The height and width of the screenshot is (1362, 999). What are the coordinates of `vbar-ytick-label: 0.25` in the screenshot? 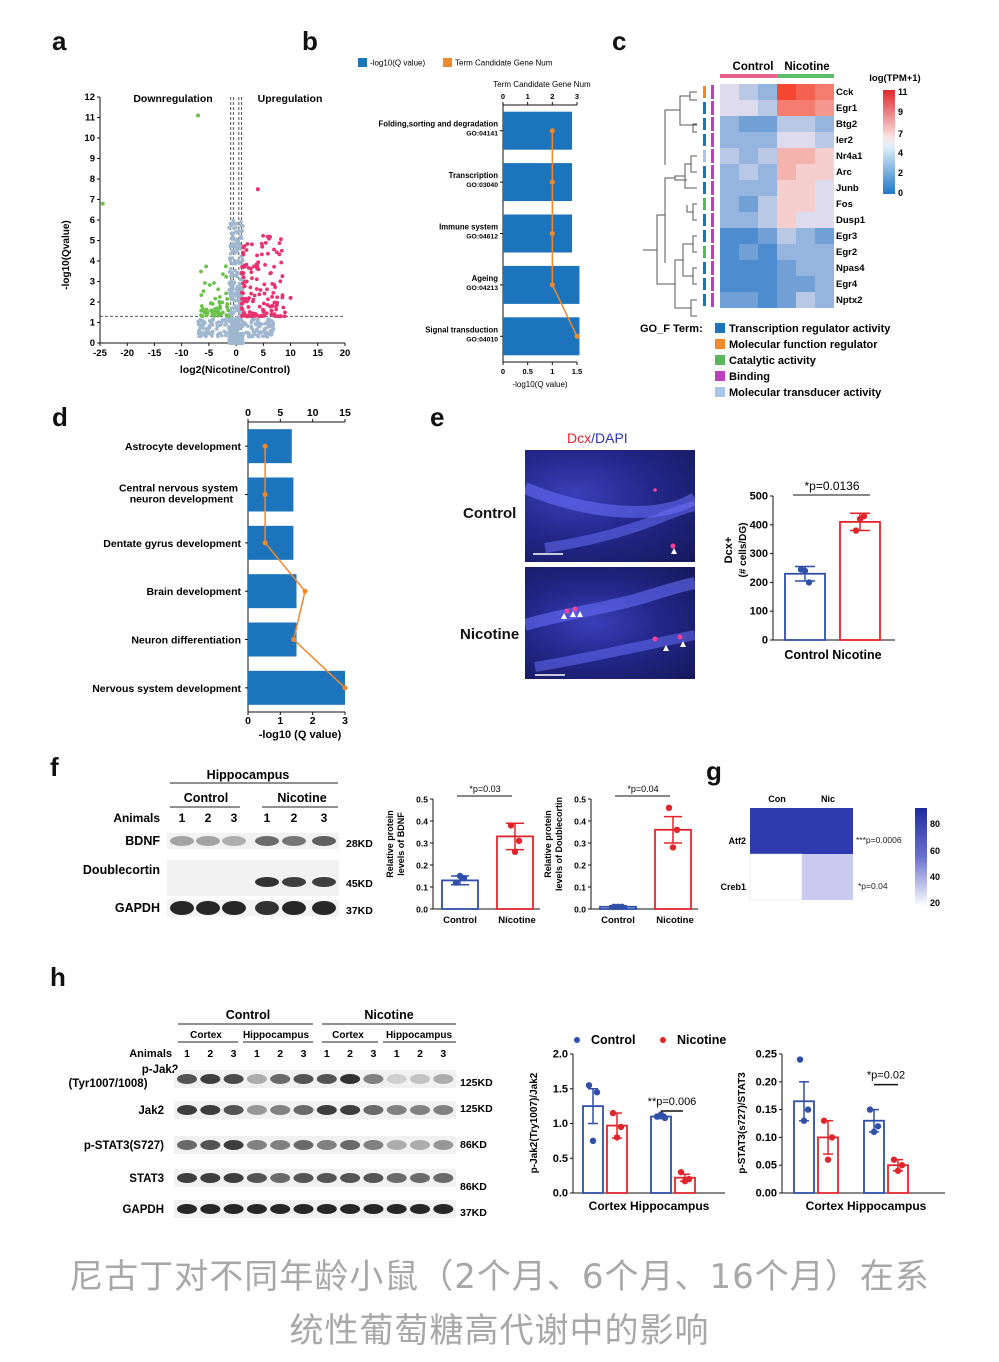 It's located at (766, 1055).